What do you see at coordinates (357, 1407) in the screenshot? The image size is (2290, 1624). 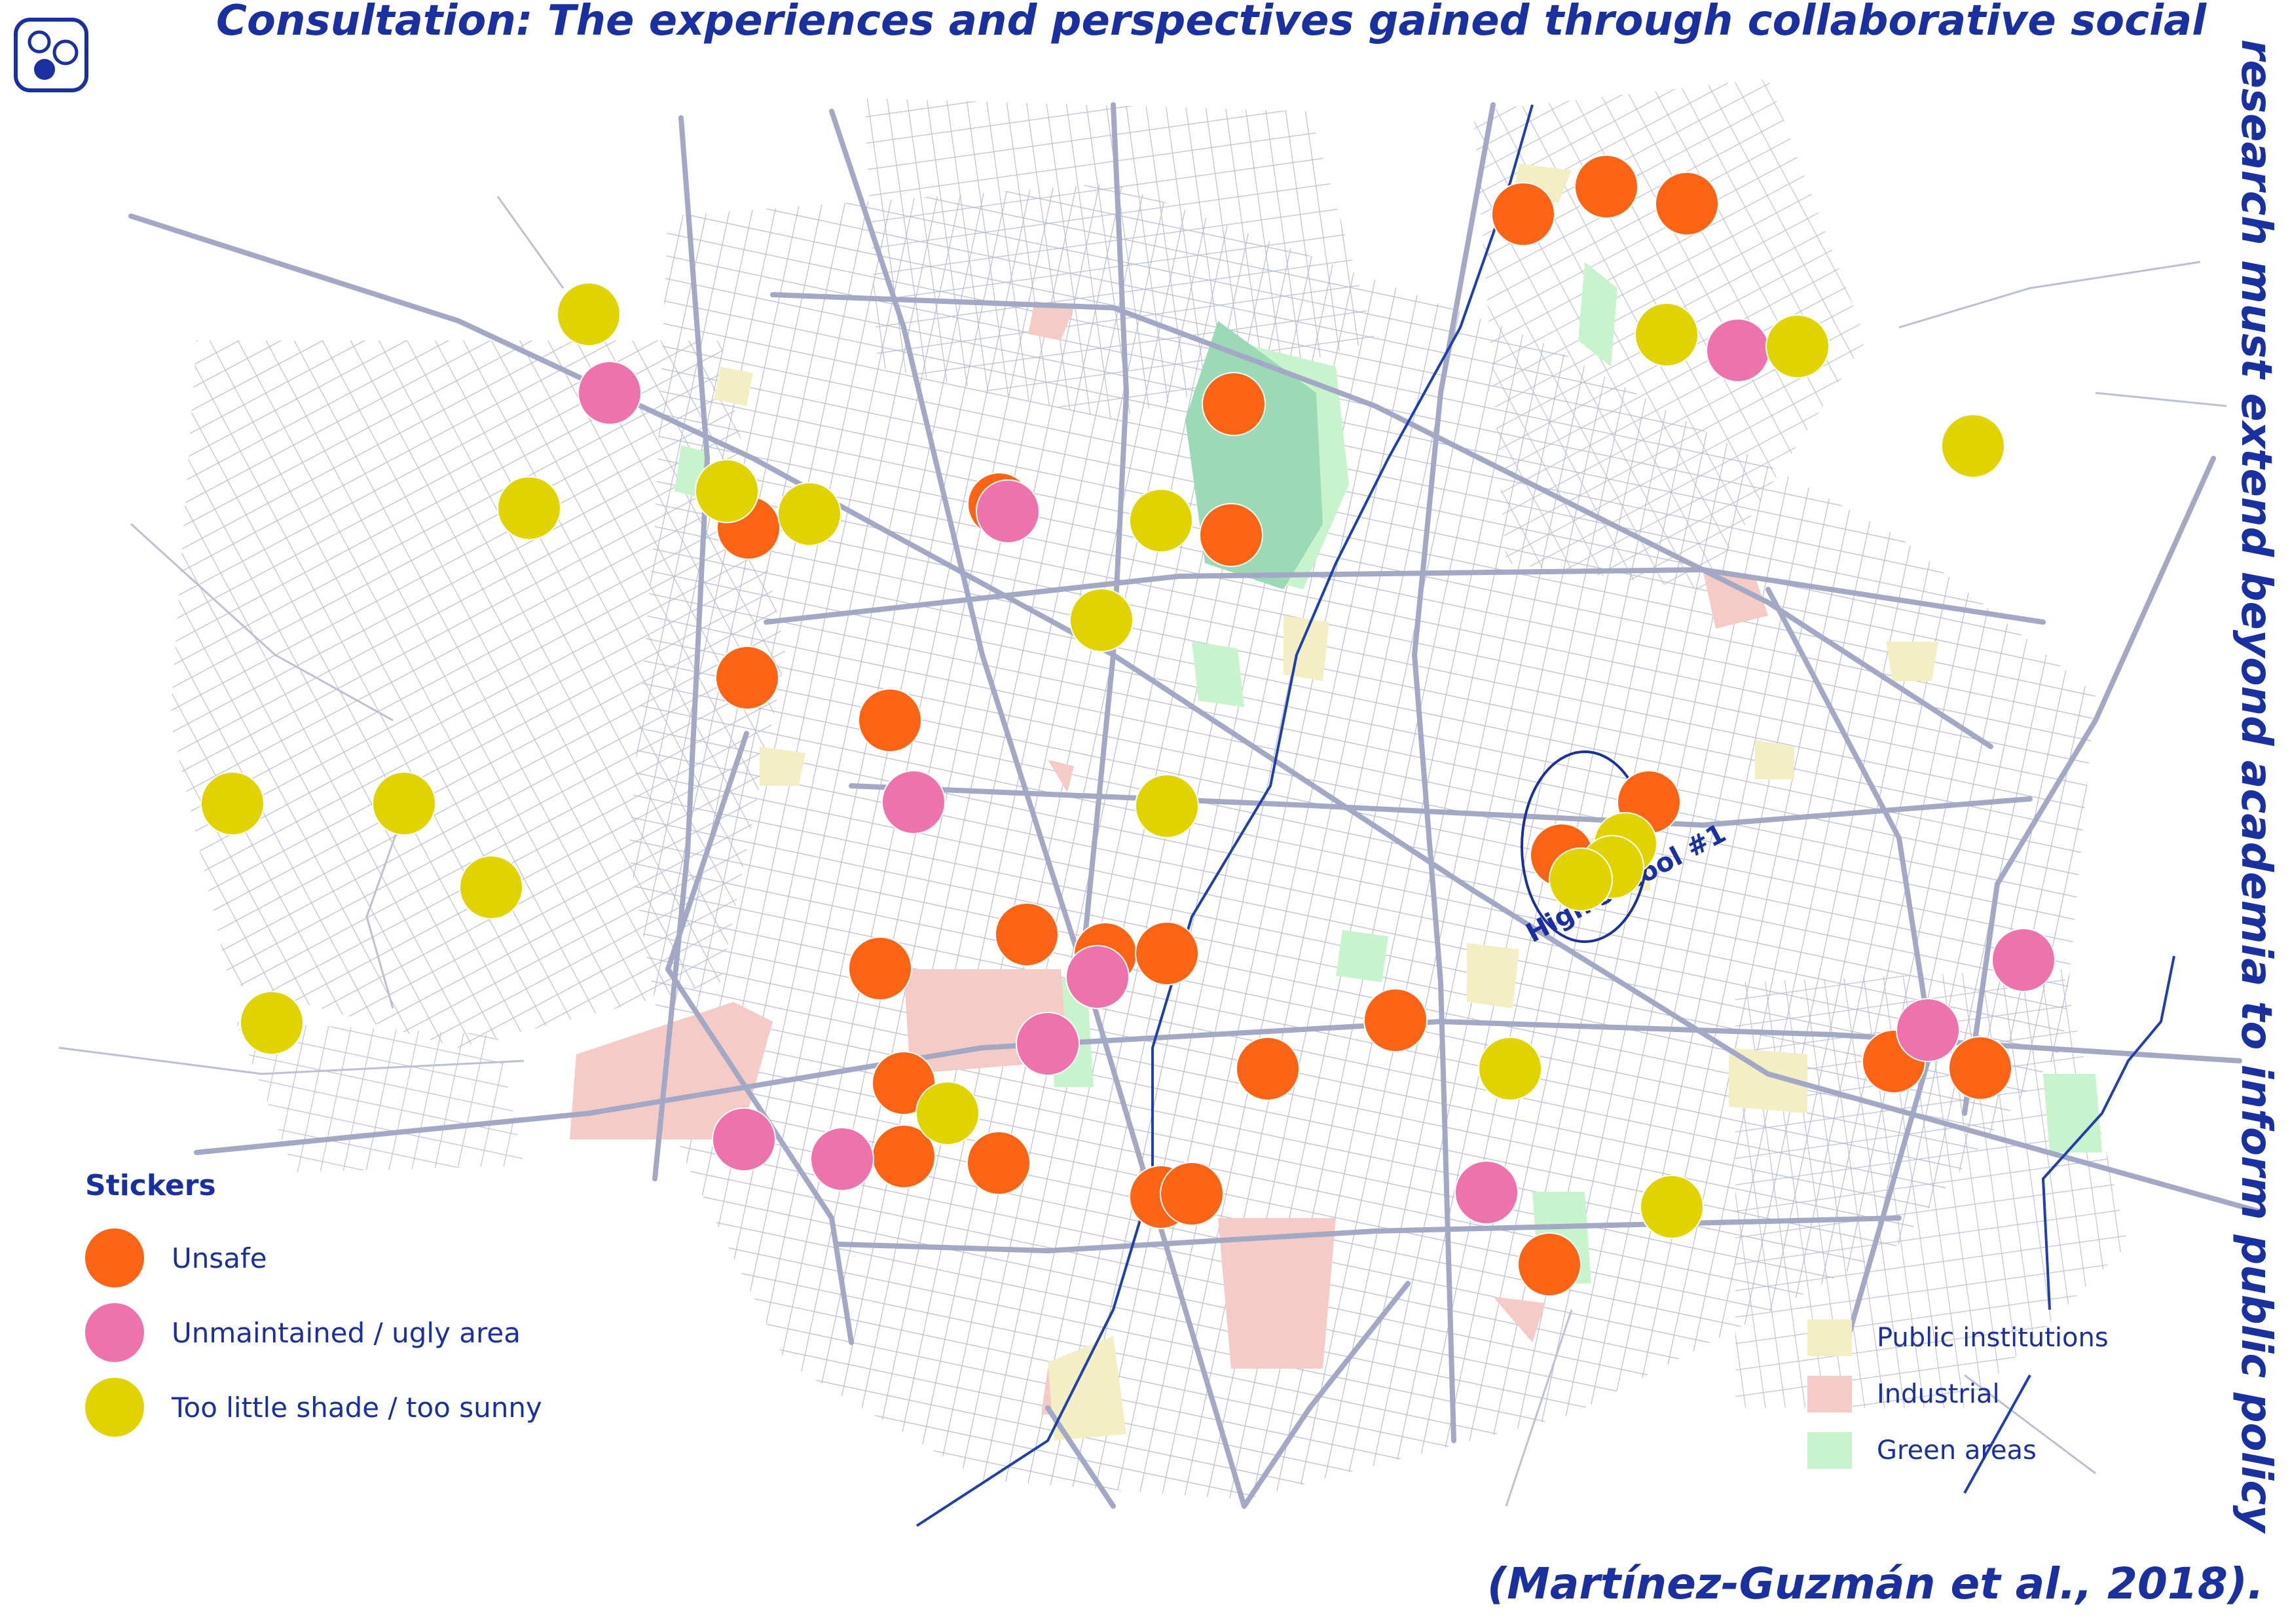 I see `legend-label: Too little shade / too sunny` at bounding box center [357, 1407].